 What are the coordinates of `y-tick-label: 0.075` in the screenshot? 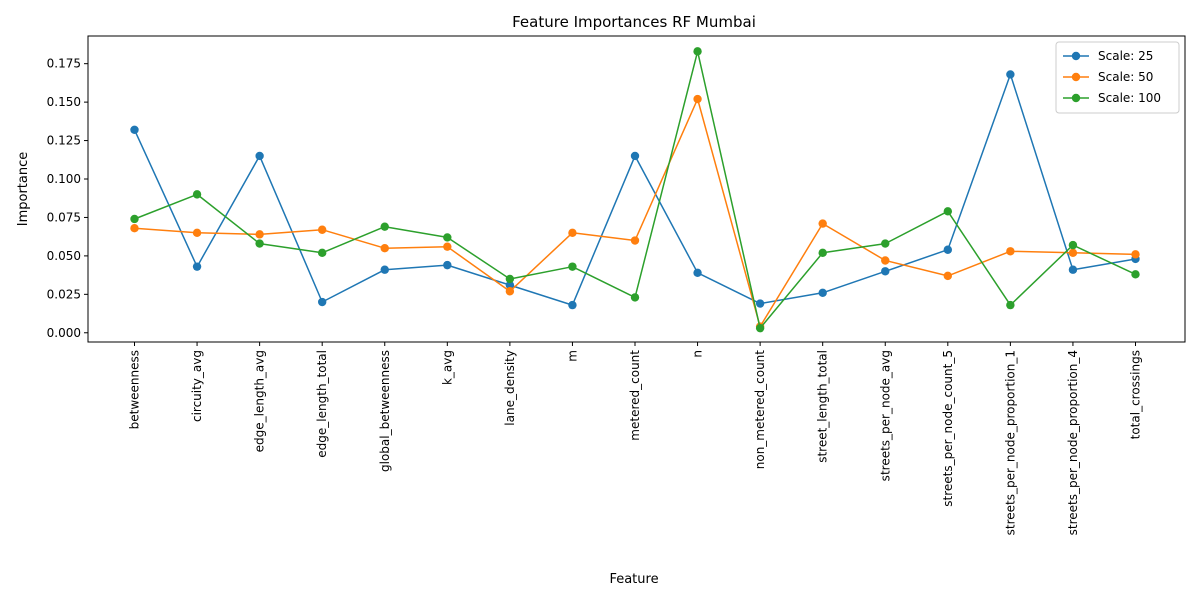 It's located at (64, 217).